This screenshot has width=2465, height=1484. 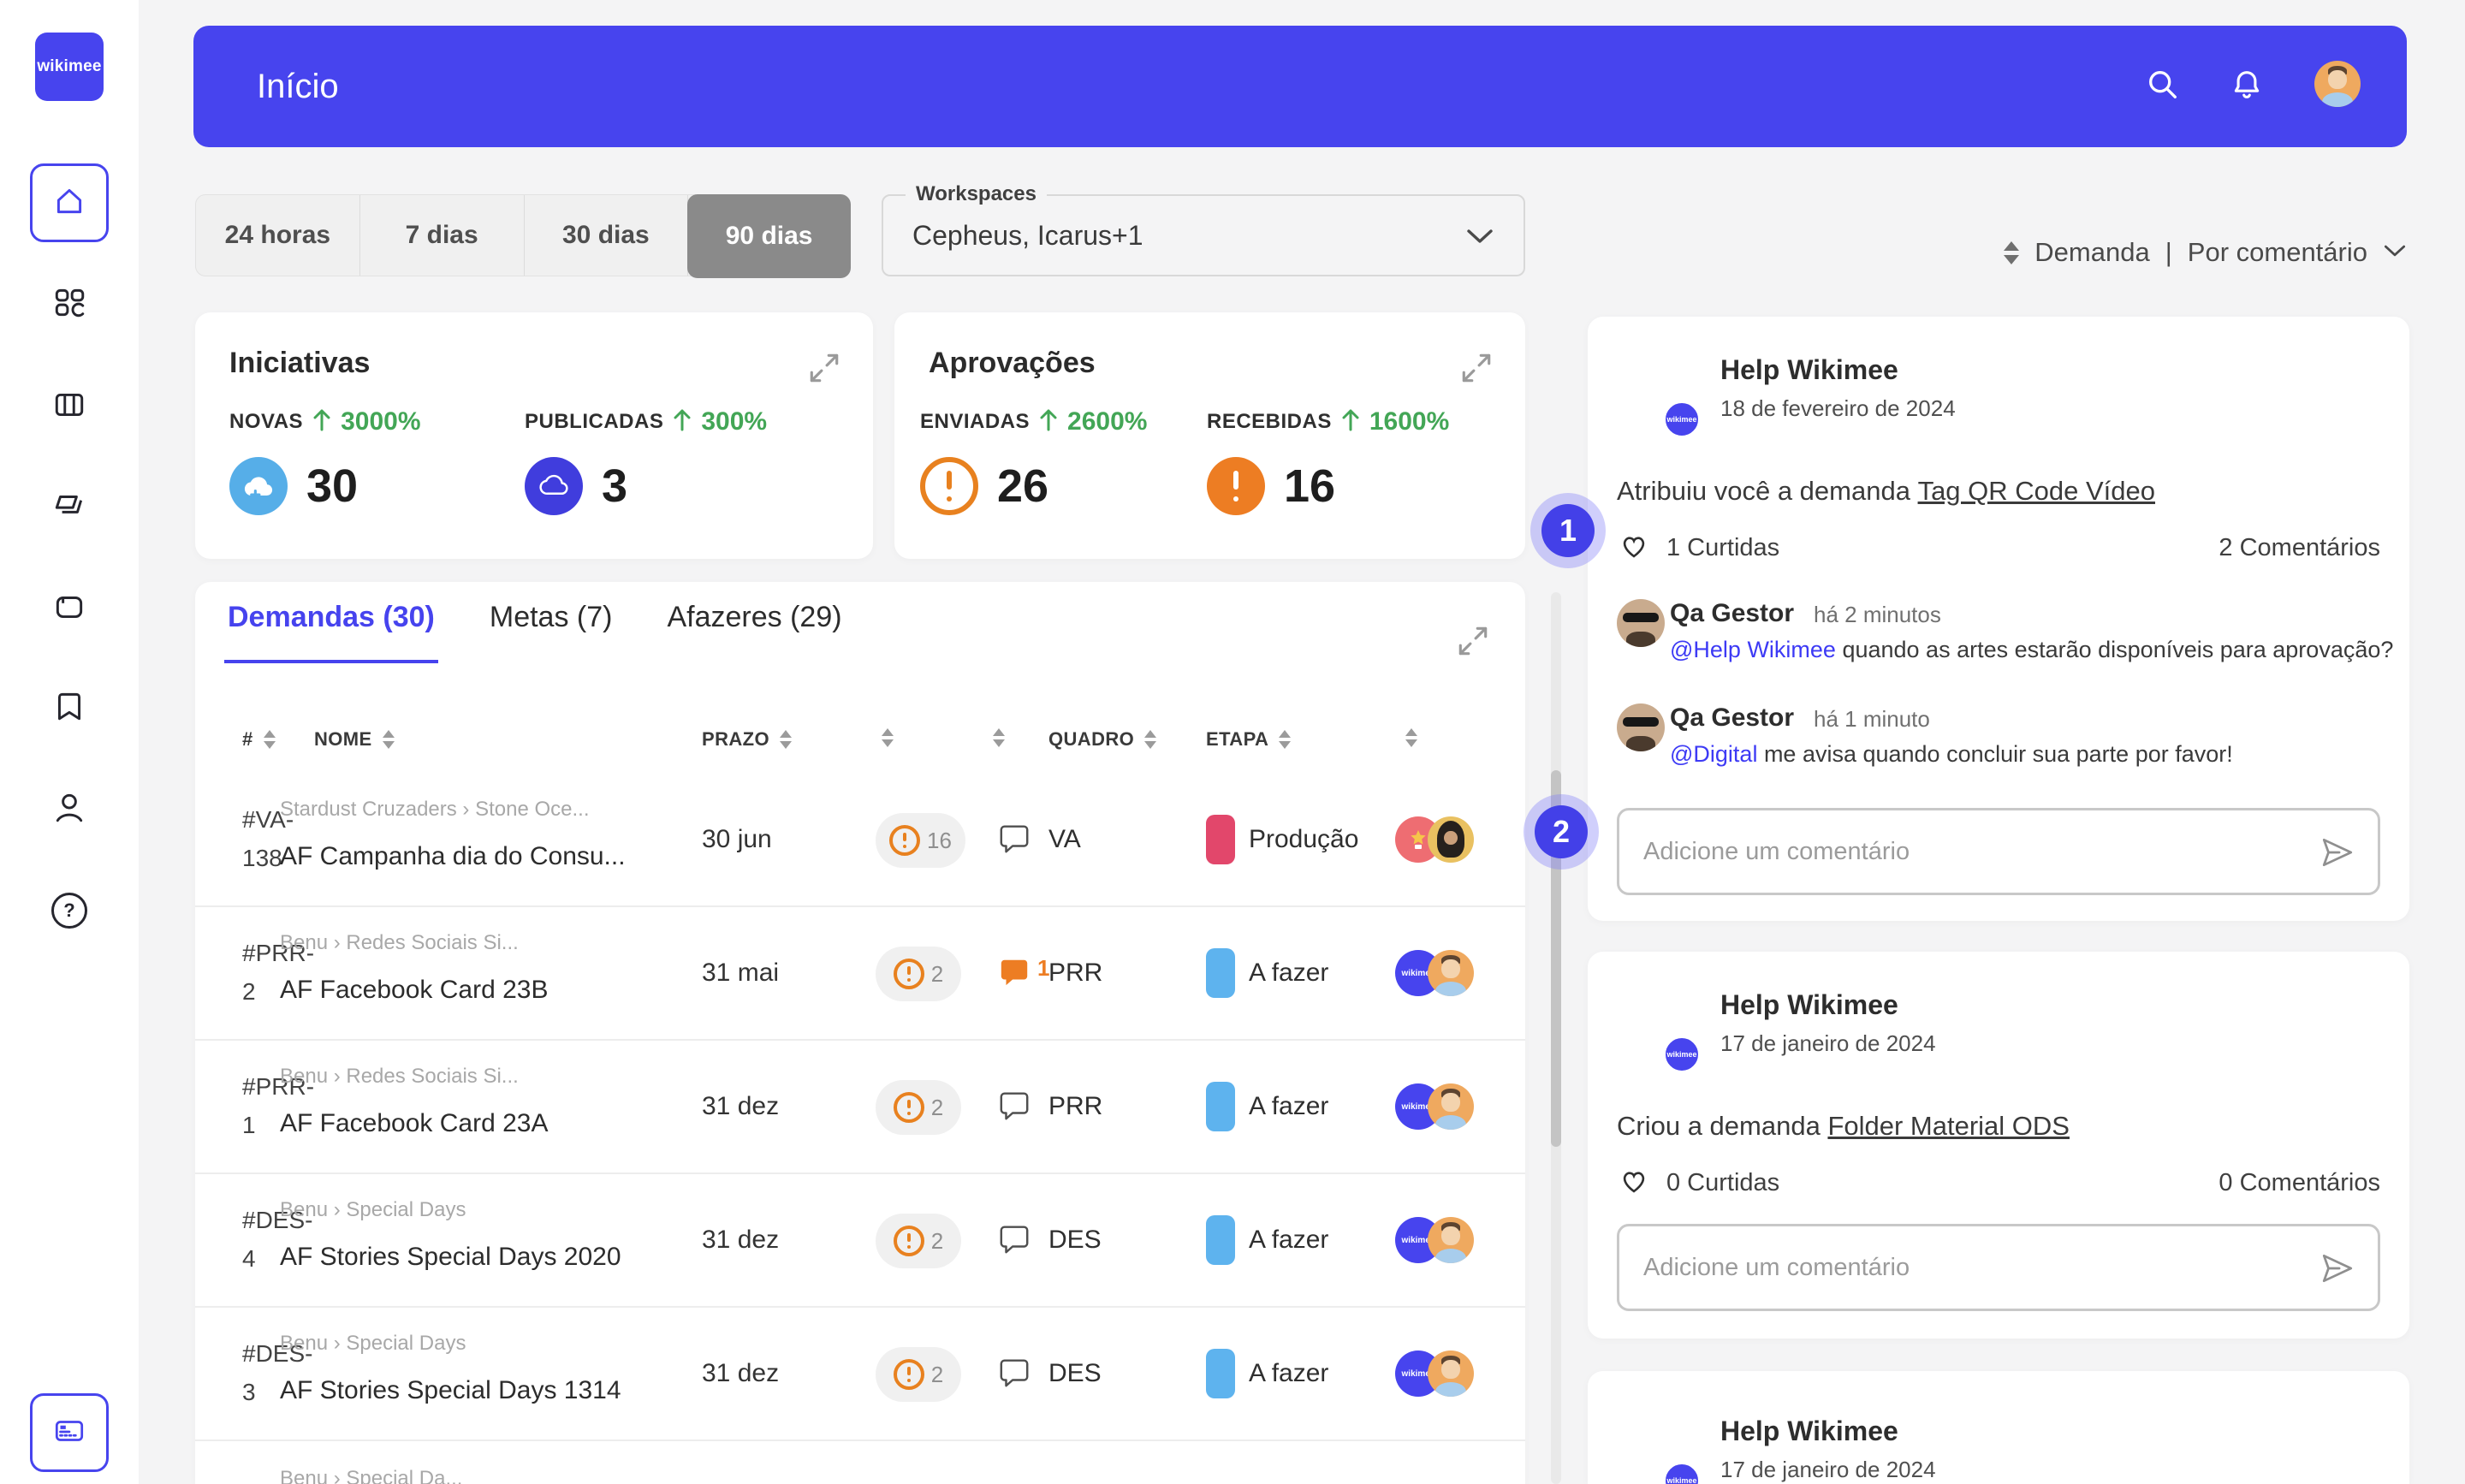 What do you see at coordinates (682, 422) in the screenshot?
I see `arrow-up-icon` at bounding box center [682, 422].